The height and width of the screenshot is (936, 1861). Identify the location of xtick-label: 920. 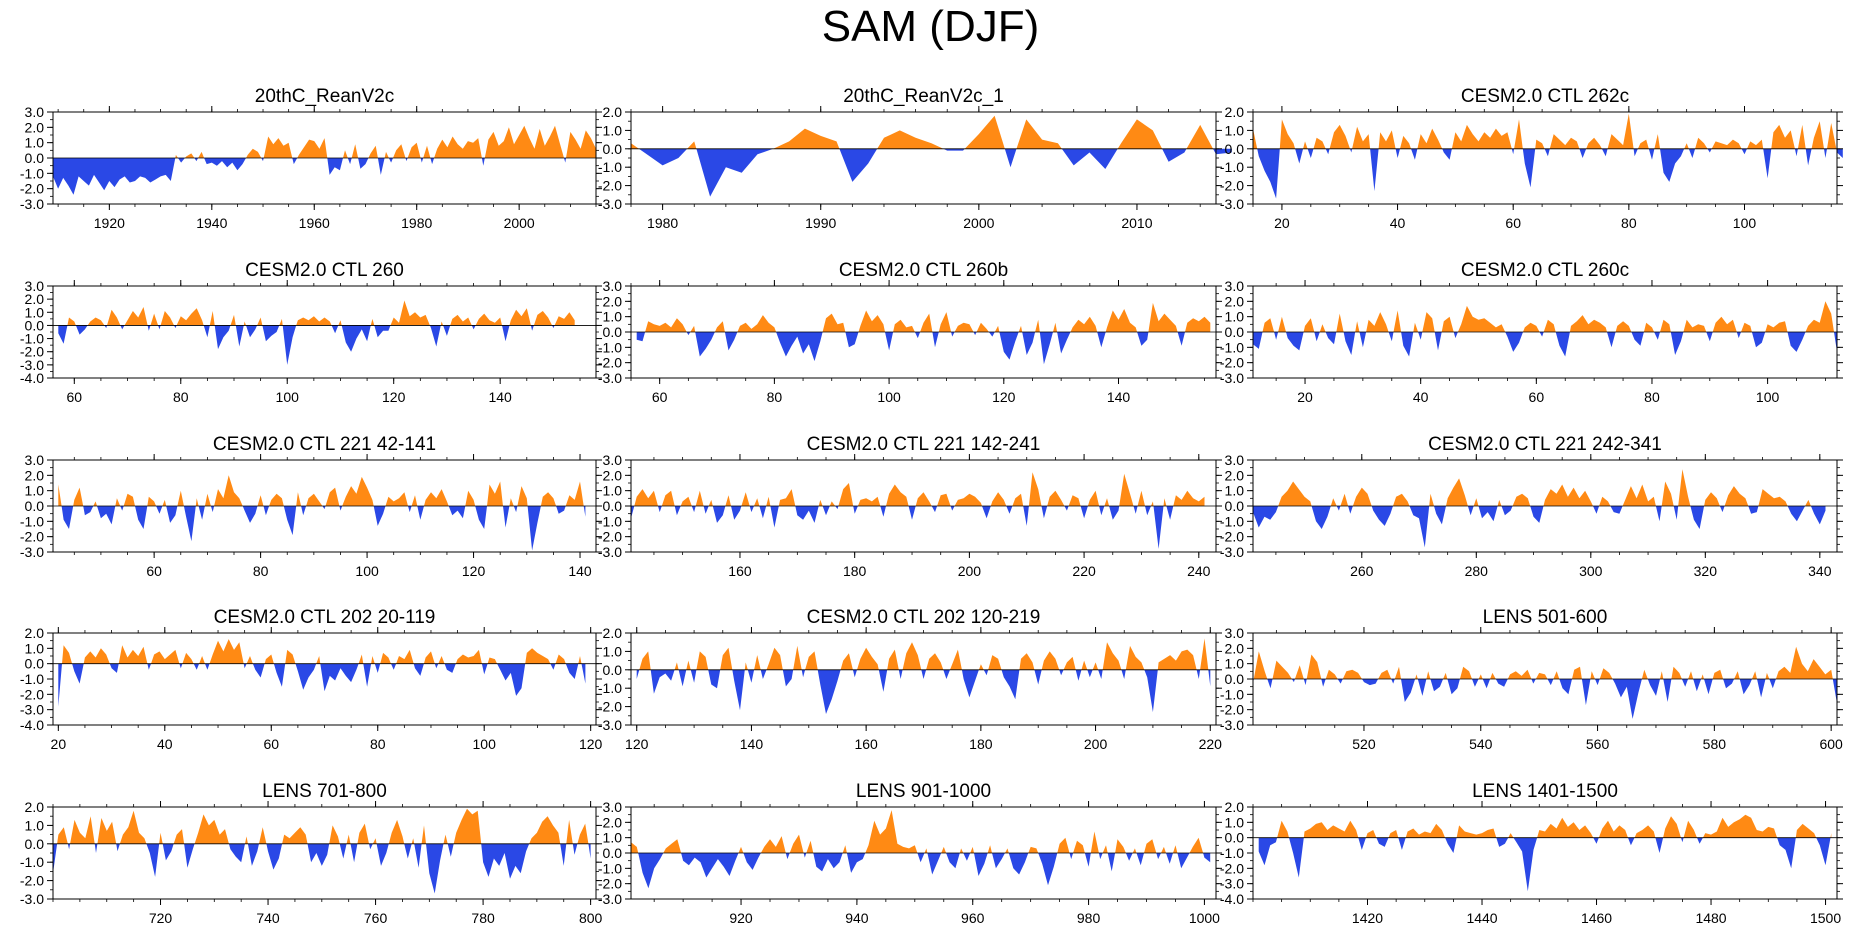
(741, 918).